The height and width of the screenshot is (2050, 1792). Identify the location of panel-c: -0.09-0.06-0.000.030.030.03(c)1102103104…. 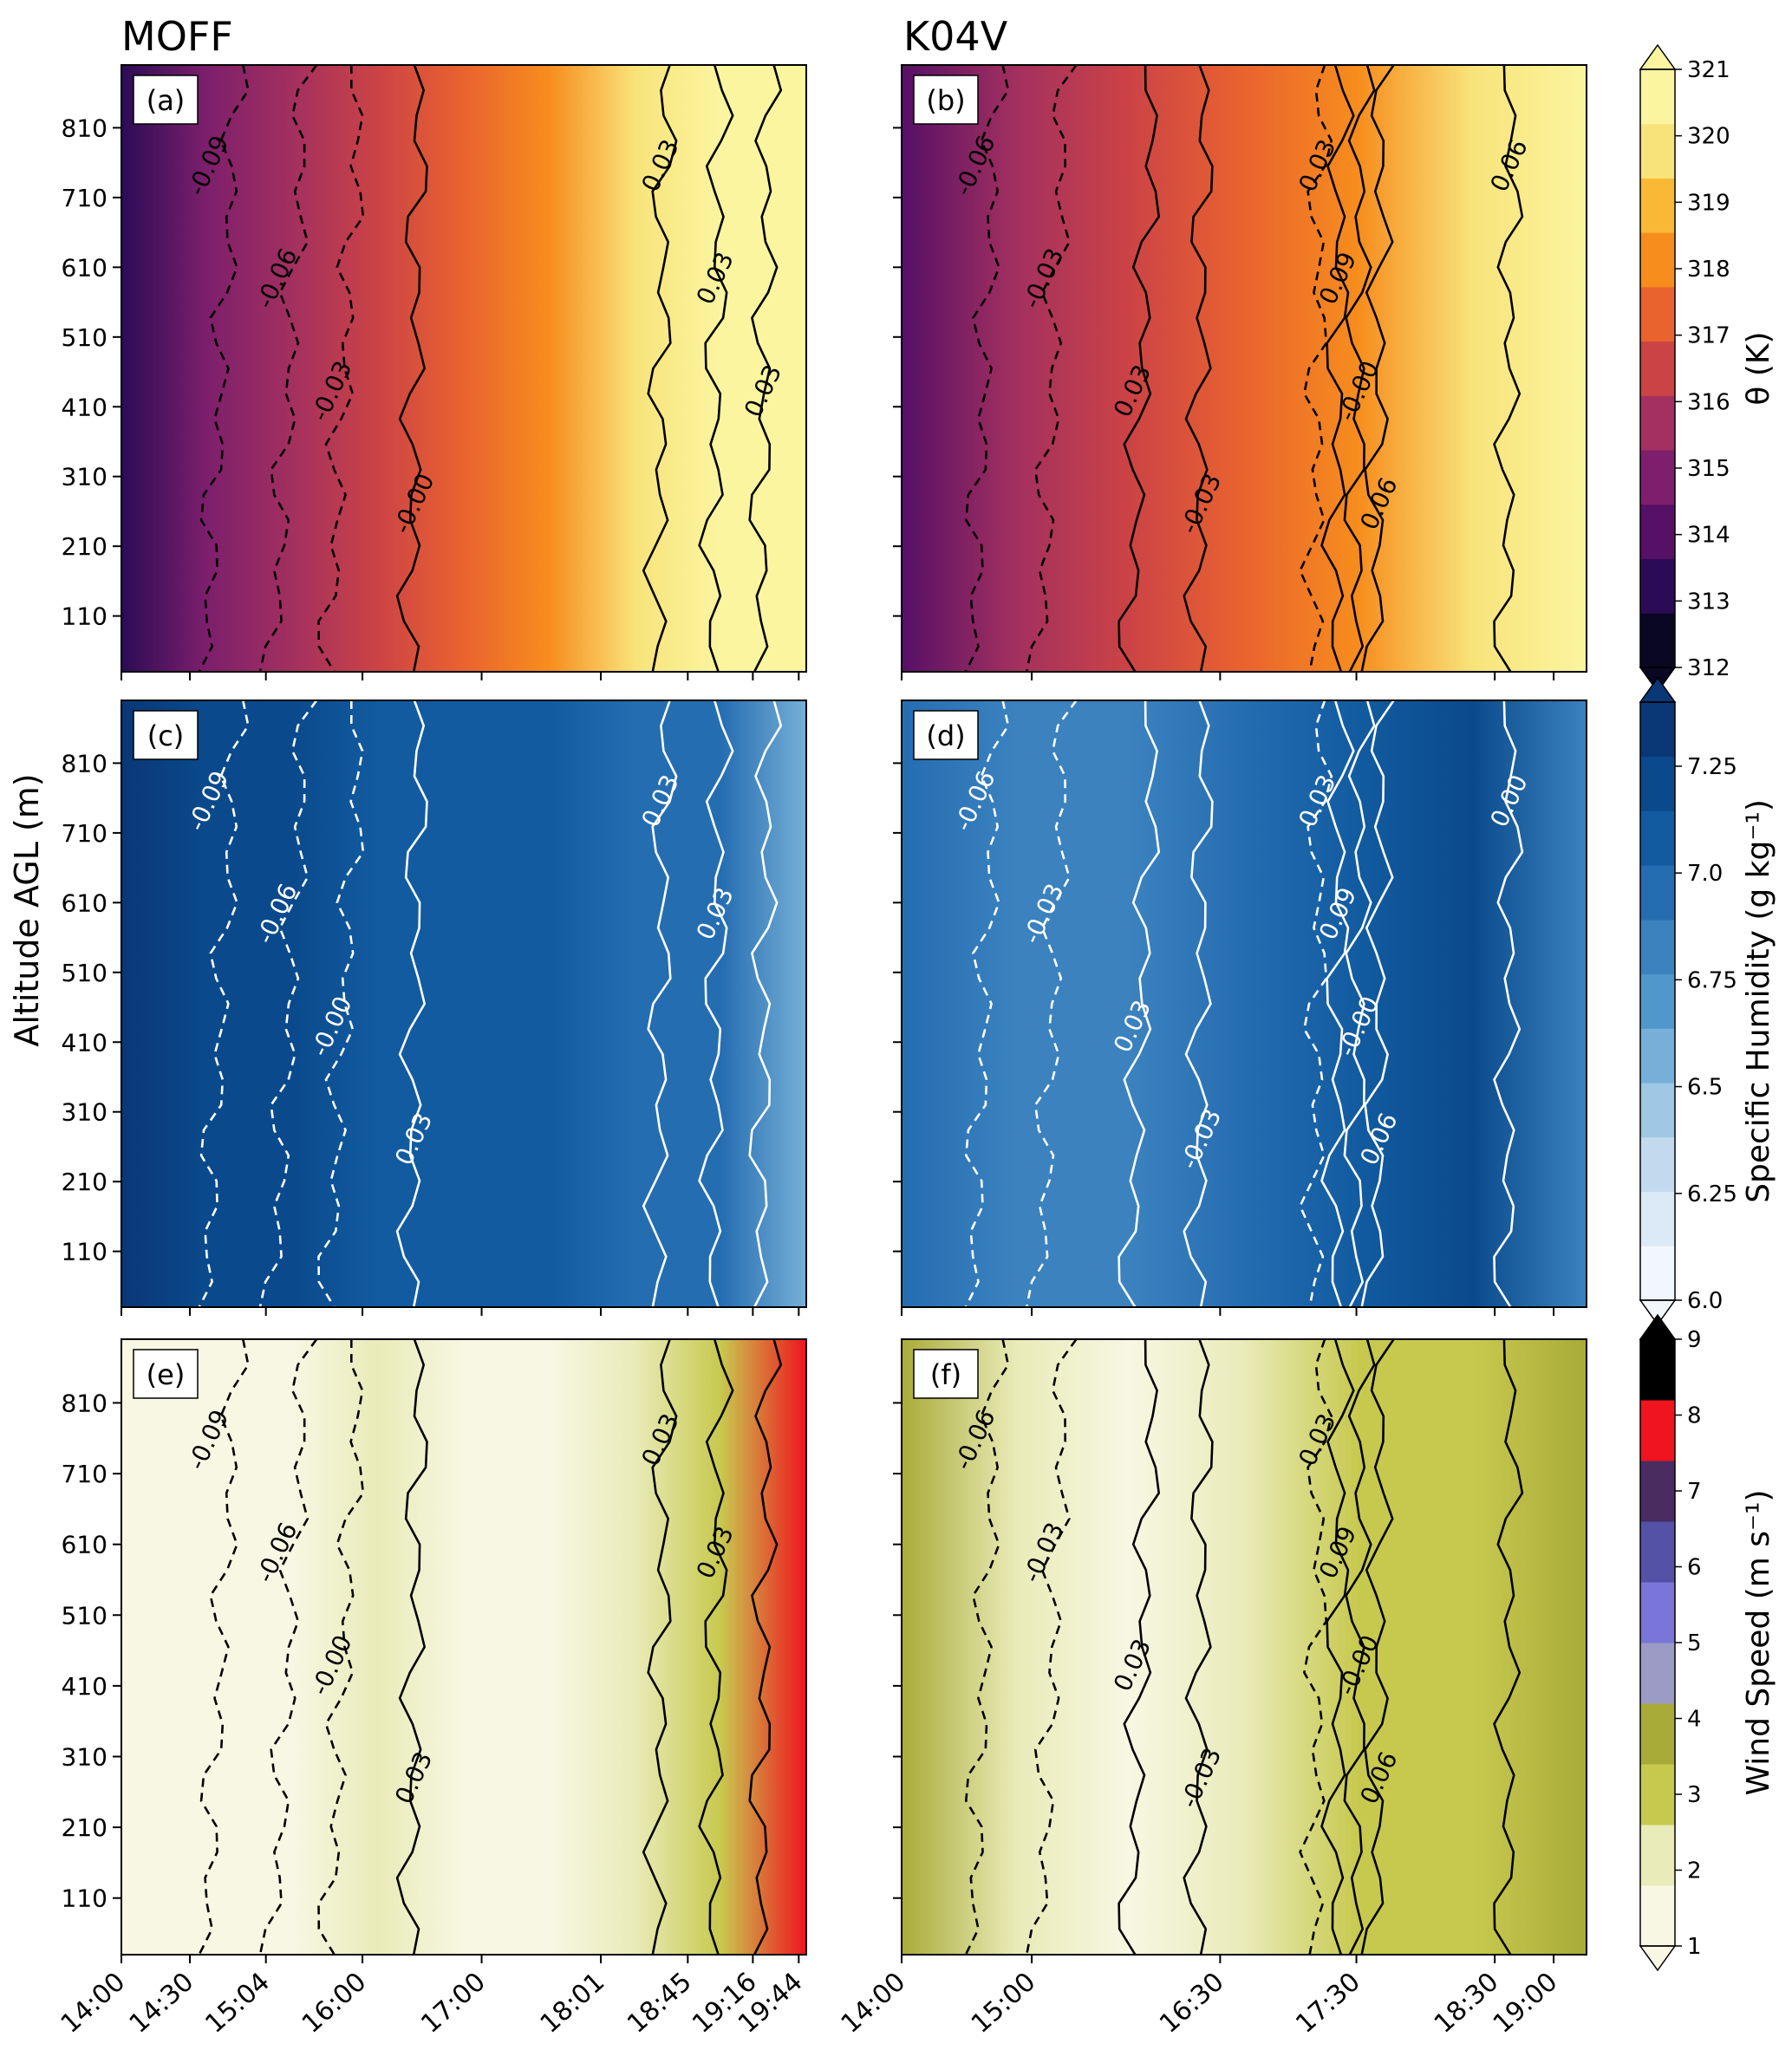
(434, 1008).